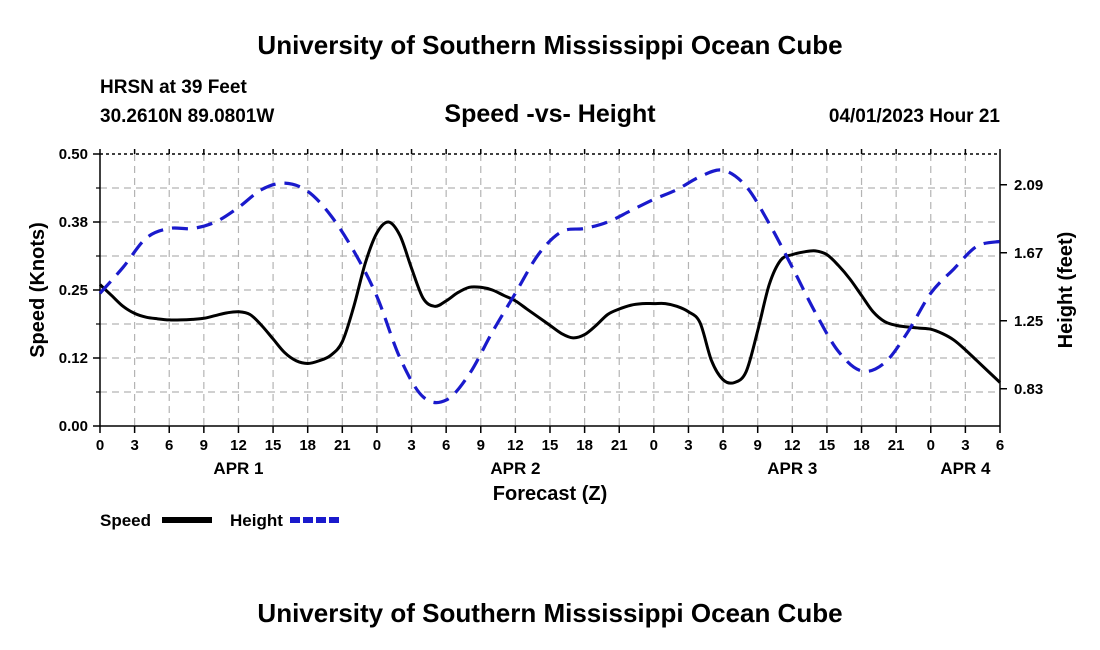 This screenshot has width=1100, height=650. I want to click on y-tick-label: 0.12, so click(73, 358).